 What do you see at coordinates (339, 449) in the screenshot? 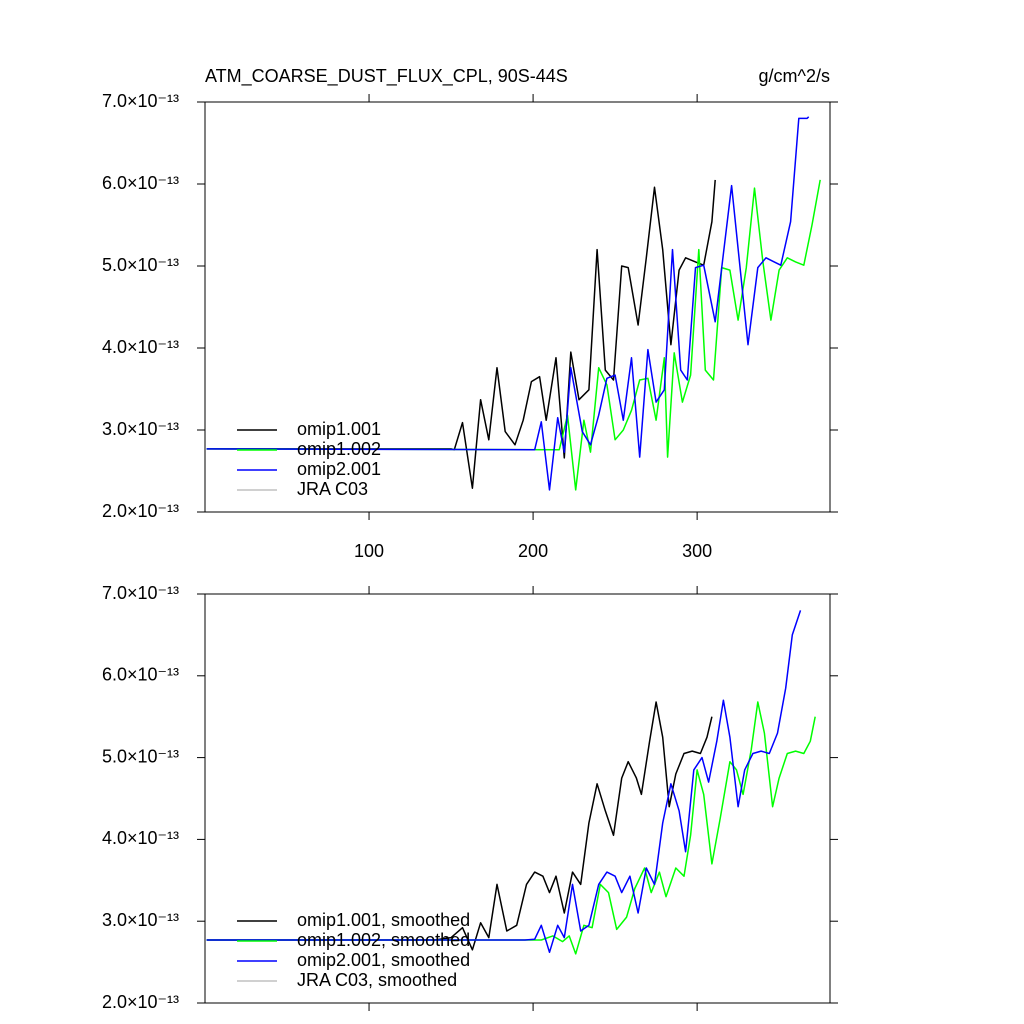
I see `legend-label: omip1.002` at bounding box center [339, 449].